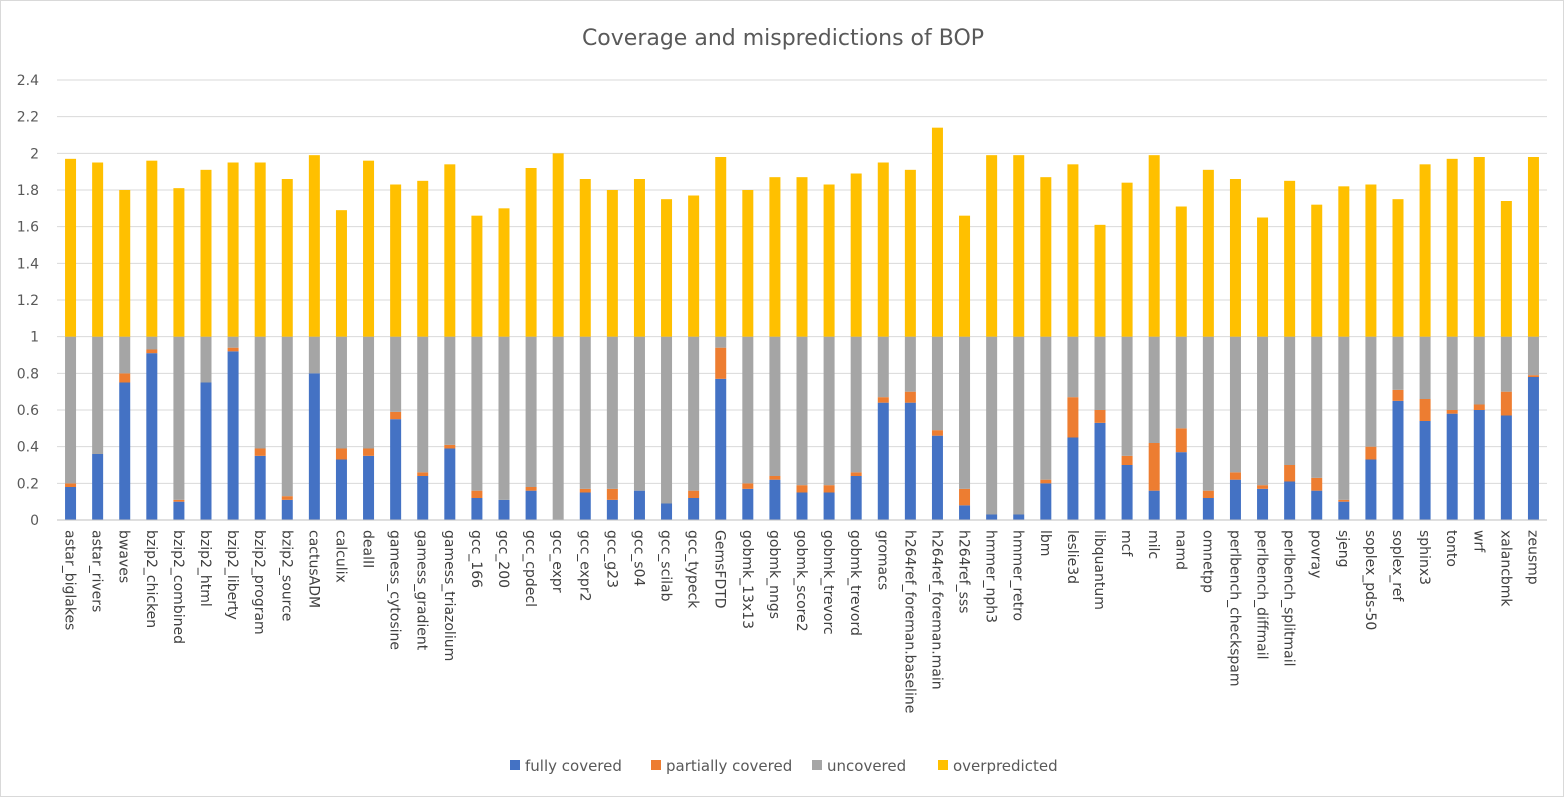  Describe the element at coordinates (503, 559) in the screenshot. I see `x-tick-label: gcc_200` at that location.